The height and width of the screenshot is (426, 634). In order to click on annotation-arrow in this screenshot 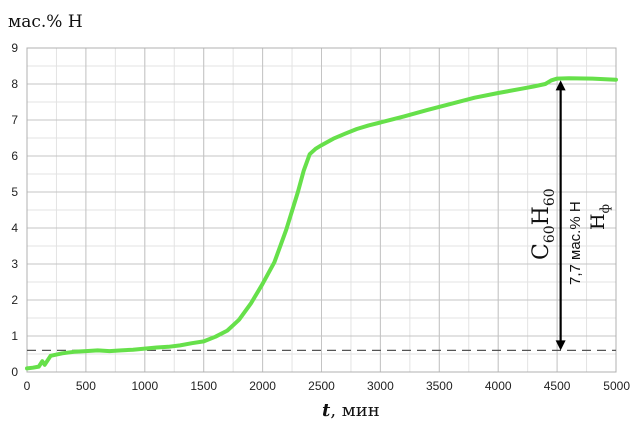, I will do `click(560, 215)`.